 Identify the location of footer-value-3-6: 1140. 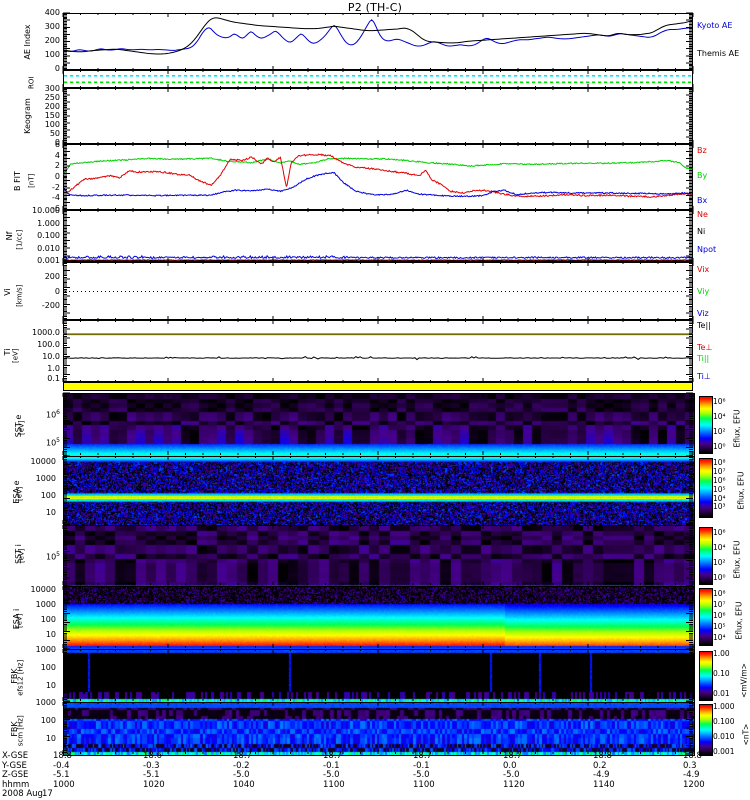
(604, 784).